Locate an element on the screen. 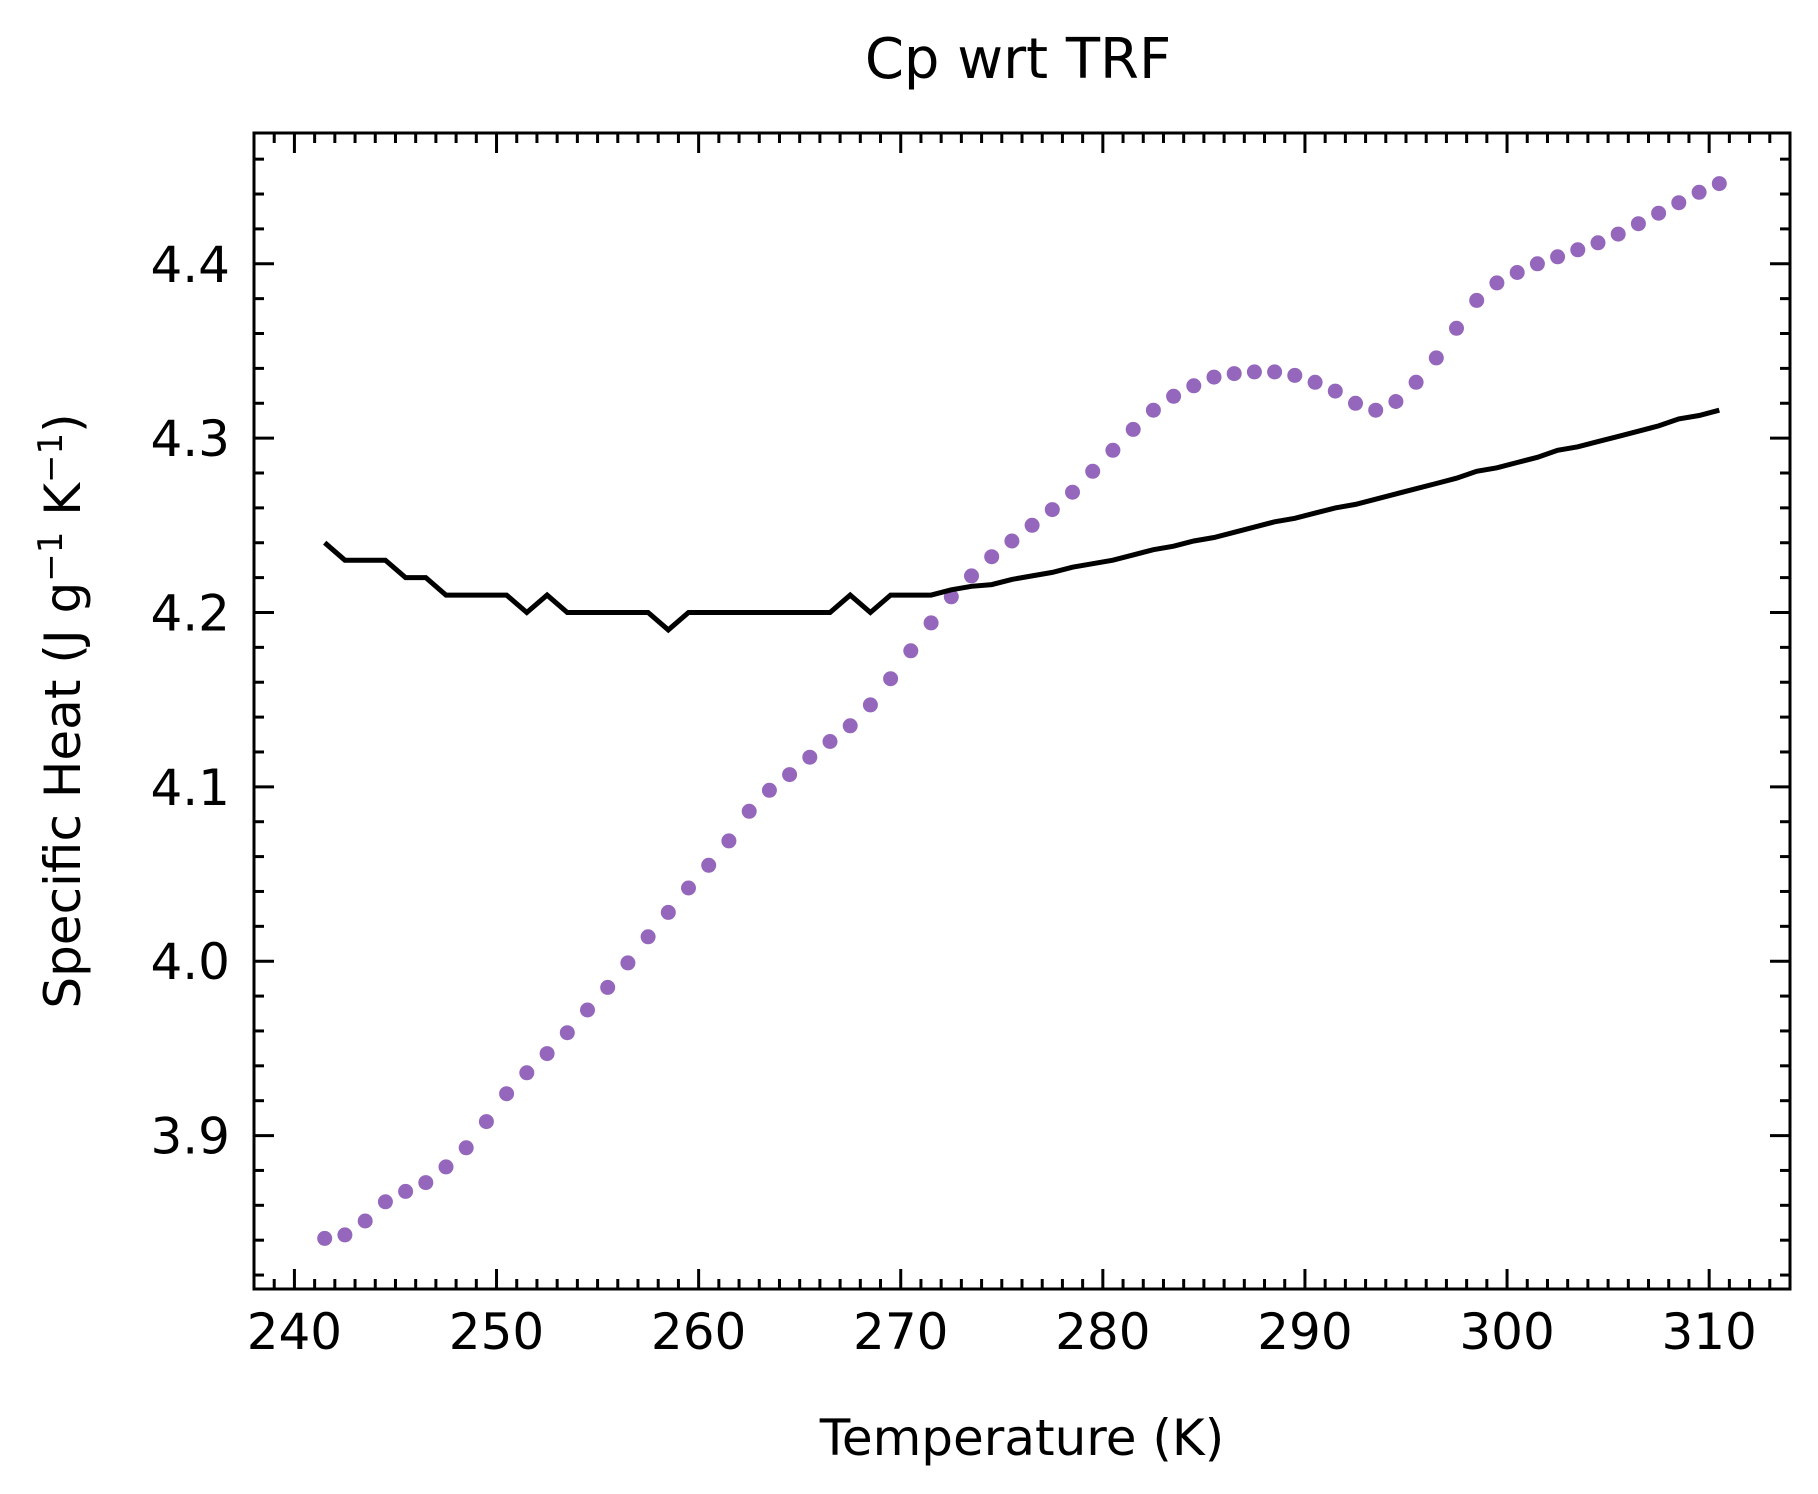  y-tick-label: 3.9 is located at coordinates (190, 1137).